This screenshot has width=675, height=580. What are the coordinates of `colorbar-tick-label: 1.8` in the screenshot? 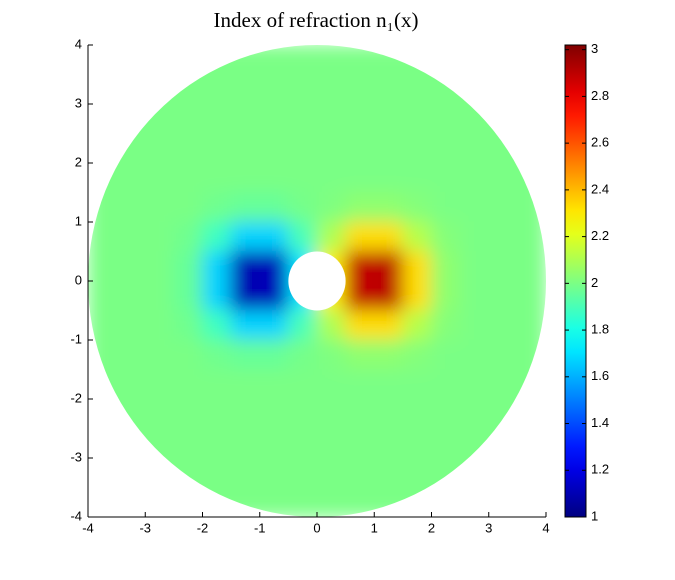 It's located at (600, 329).